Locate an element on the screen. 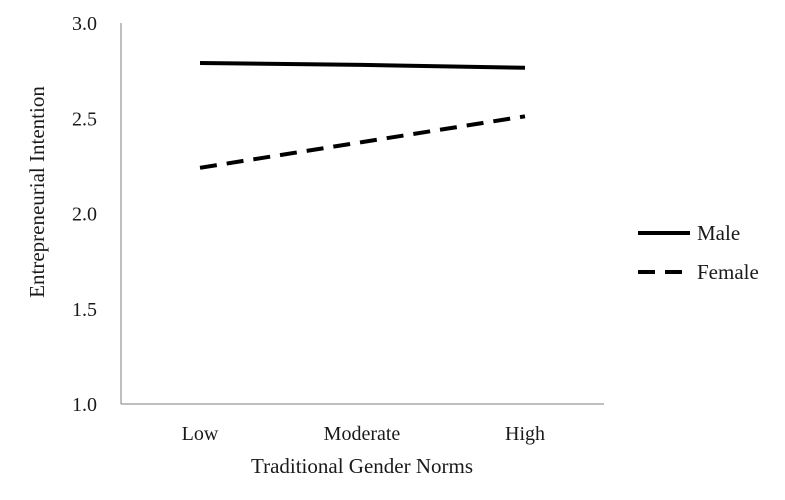 The image size is (785, 500). legend-label-male: Male is located at coordinates (718, 233).